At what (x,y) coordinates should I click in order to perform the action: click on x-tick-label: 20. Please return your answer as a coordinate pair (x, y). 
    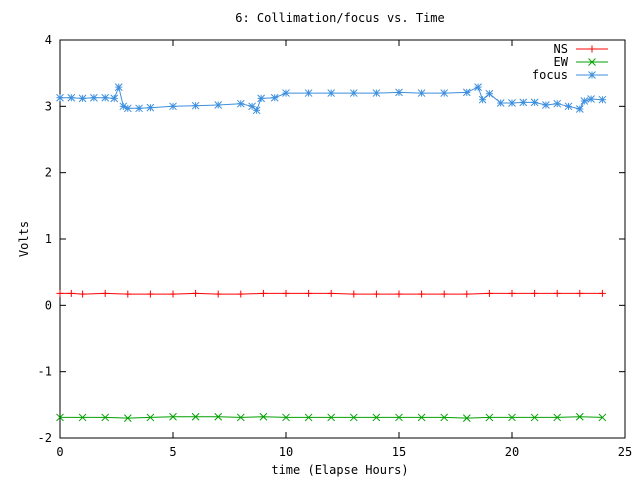
    Looking at the image, I should click on (512, 452).